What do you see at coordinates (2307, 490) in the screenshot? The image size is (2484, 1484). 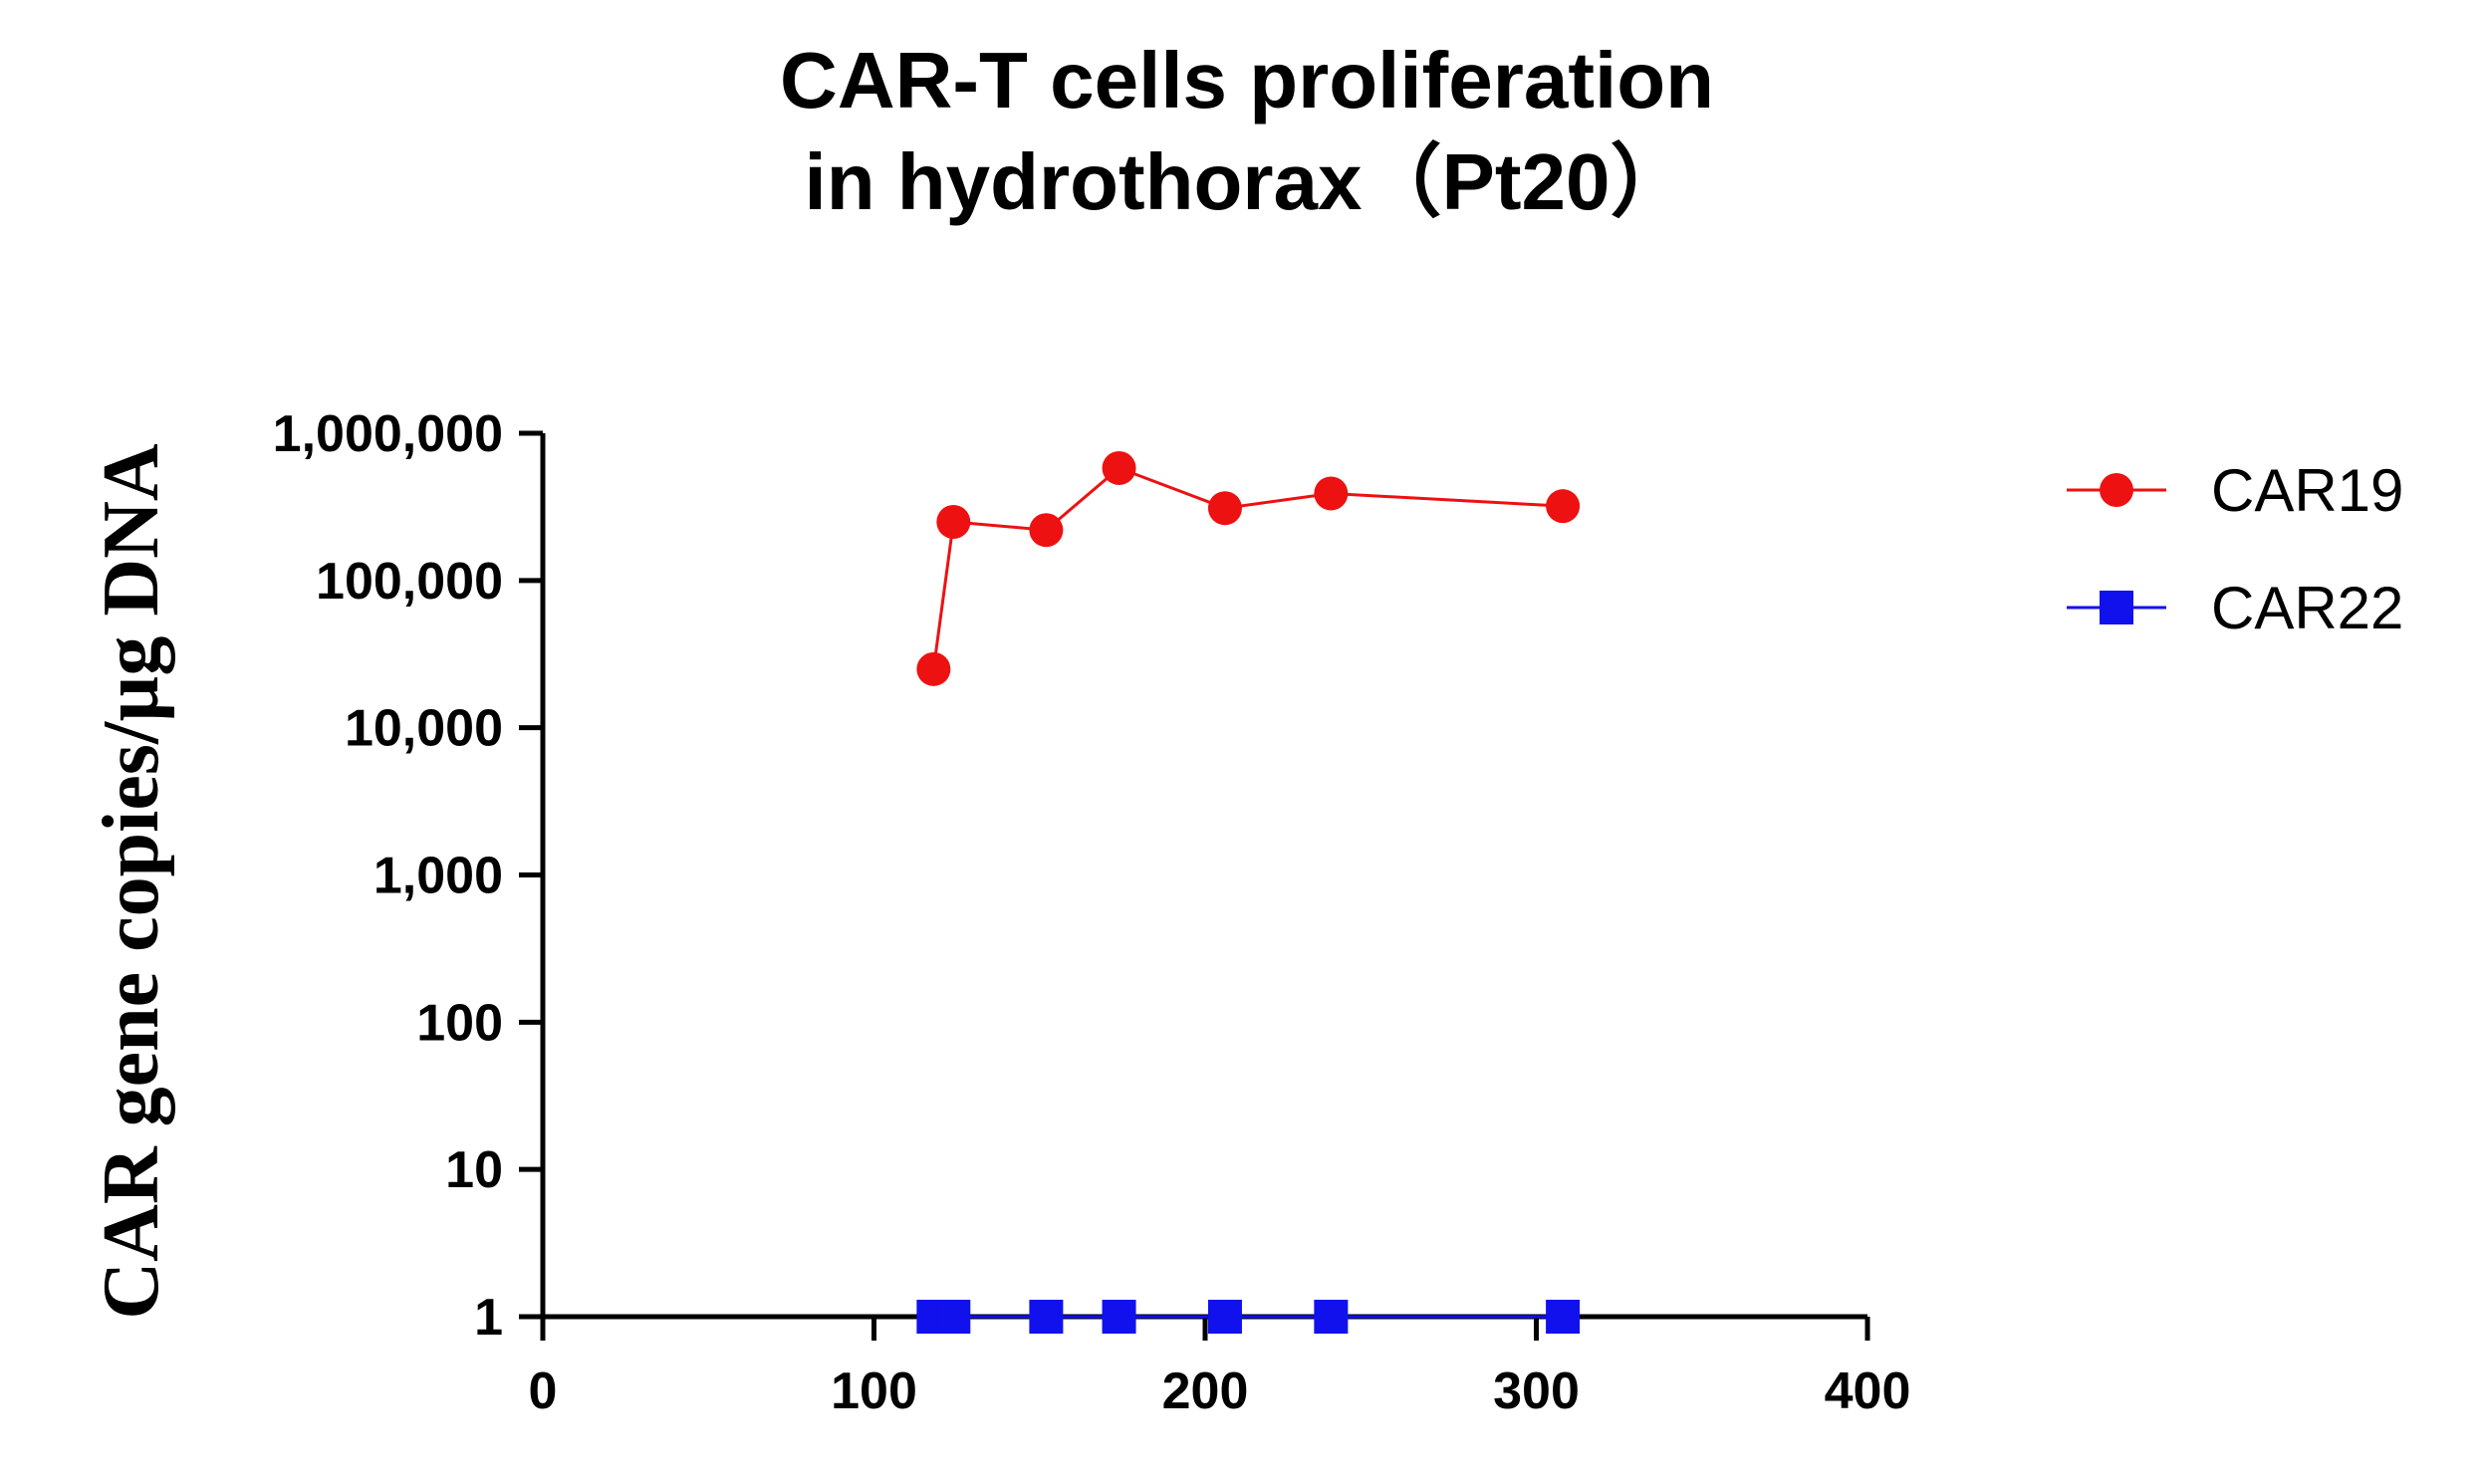 I see `legend-label: CAR19` at bounding box center [2307, 490].